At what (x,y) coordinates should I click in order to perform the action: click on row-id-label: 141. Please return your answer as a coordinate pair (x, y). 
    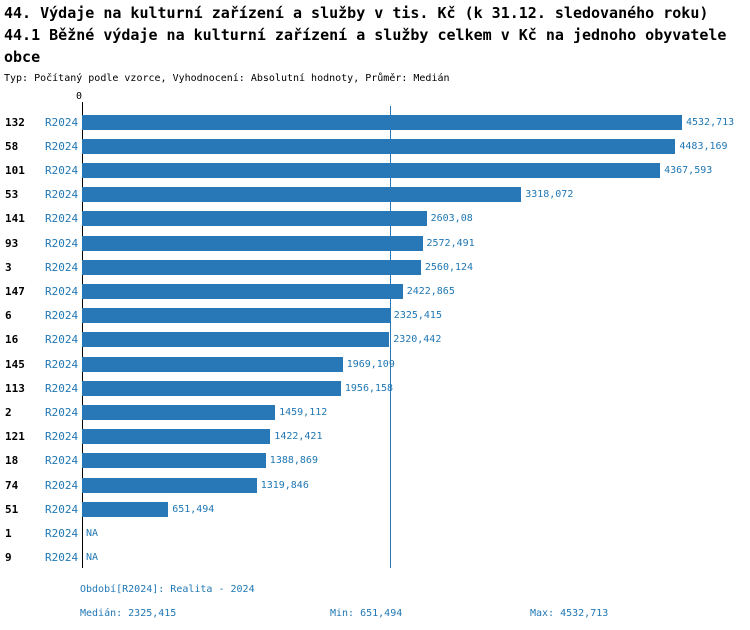
    Looking at the image, I should click on (15, 219).